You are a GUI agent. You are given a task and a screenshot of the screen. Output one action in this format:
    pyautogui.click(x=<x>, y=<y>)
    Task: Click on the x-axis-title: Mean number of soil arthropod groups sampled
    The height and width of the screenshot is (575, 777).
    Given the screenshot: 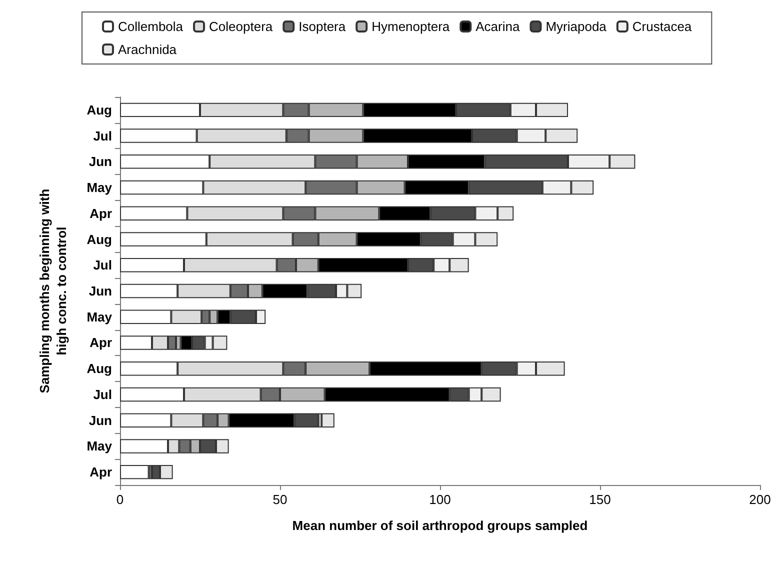 What is the action you would take?
    pyautogui.click(x=440, y=525)
    